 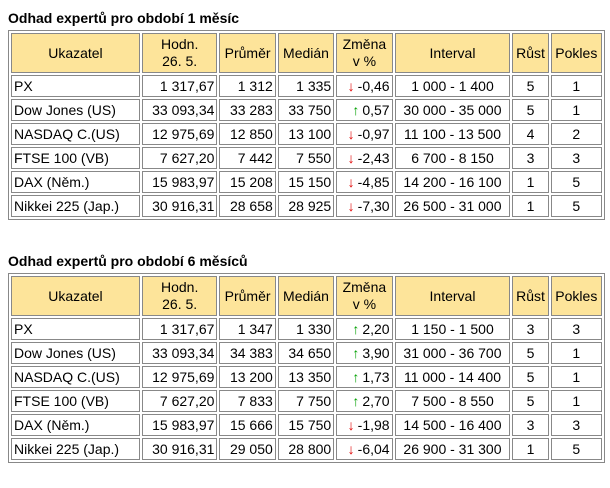 What do you see at coordinates (373, 158) in the screenshot?
I see `change-value: -2,43` at bounding box center [373, 158].